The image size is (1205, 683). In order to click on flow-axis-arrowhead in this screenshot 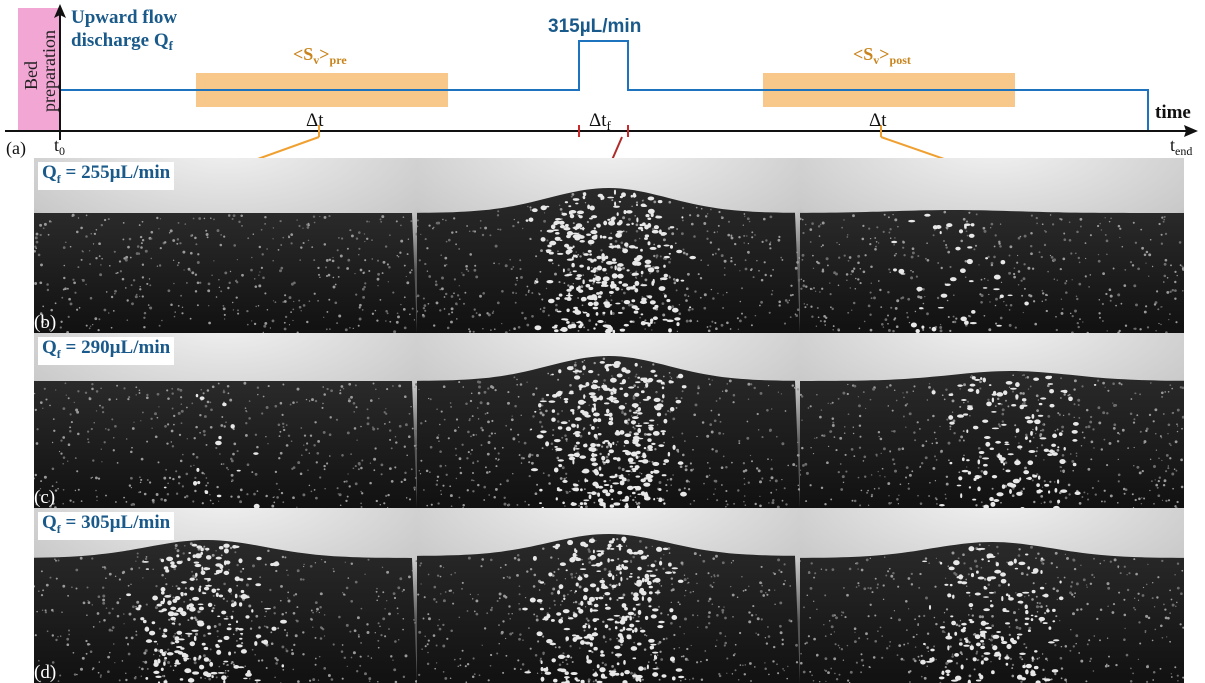, I will do `click(60, 11)`.